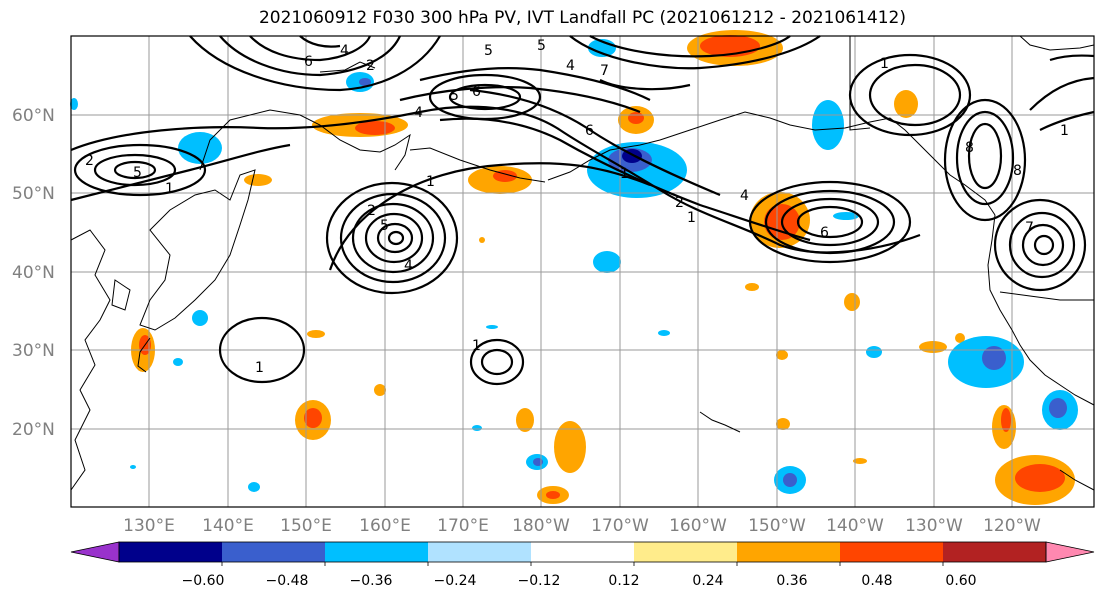 This screenshot has height=601, width=1105. What do you see at coordinates (33, 194) in the screenshot?
I see `lat-label-50n: 50°N` at bounding box center [33, 194].